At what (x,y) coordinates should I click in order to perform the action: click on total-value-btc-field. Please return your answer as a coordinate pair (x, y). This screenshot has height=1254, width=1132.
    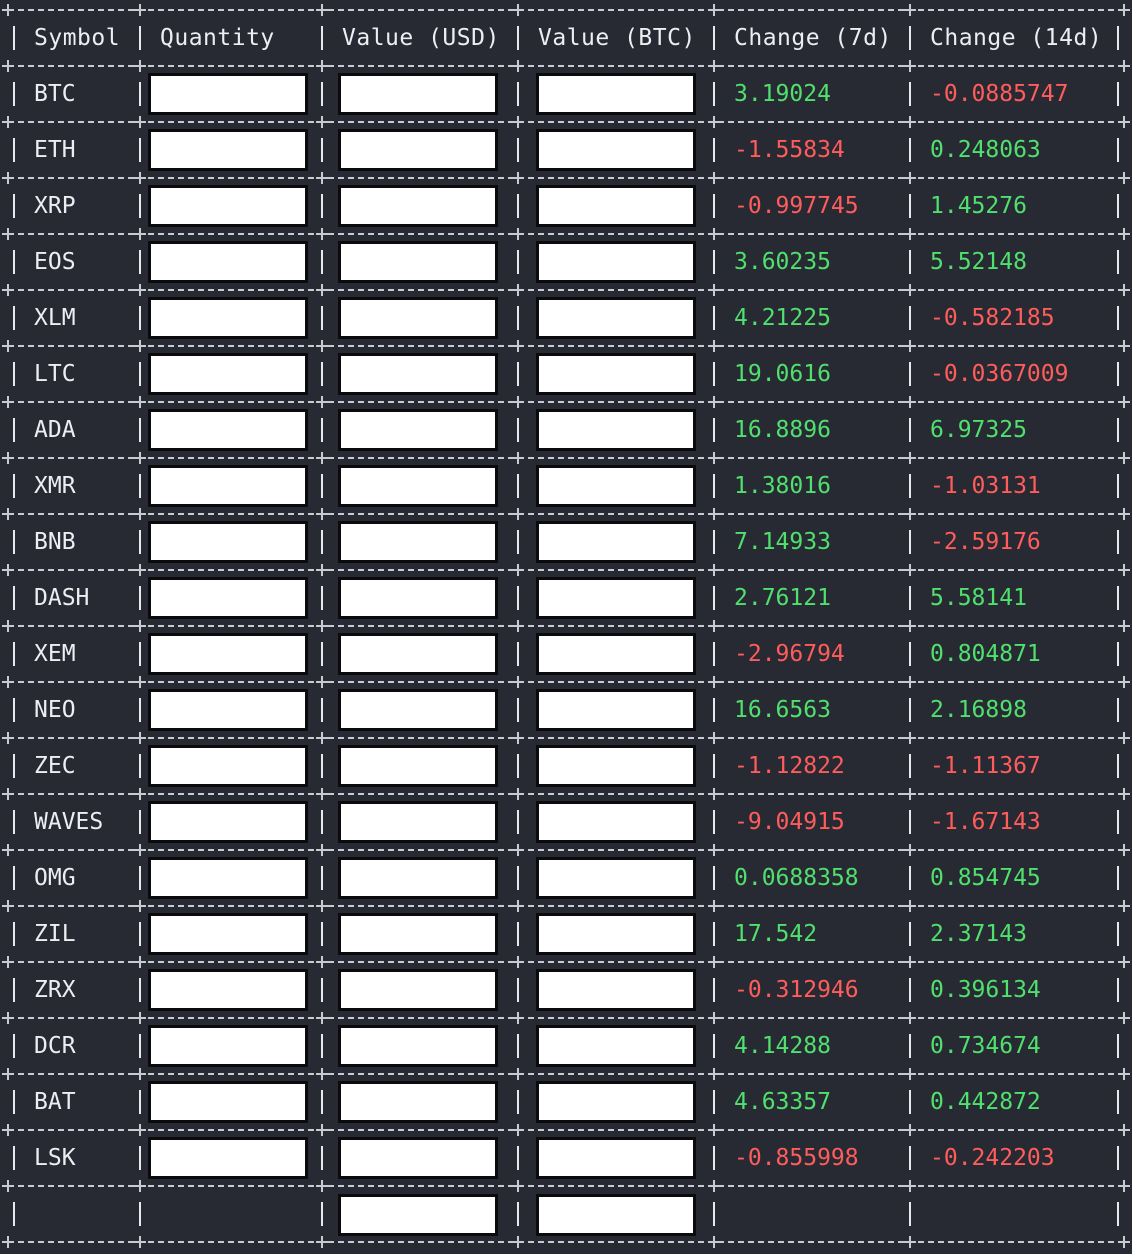
    Looking at the image, I should click on (616, 1215).